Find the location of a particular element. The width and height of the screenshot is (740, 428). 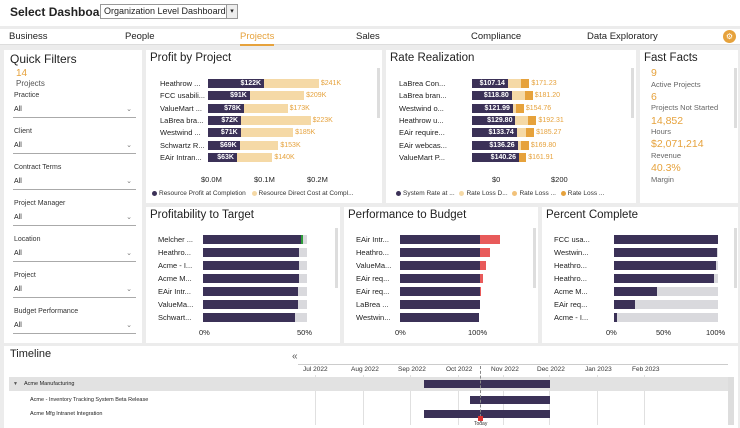

legend-swatch is located at coordinates (398, 193).